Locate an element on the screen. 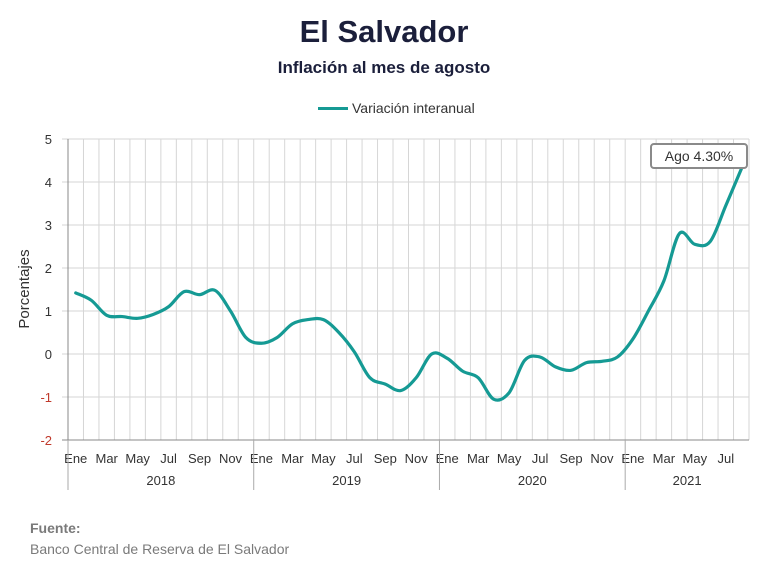 The height and width of the screenshot is (569, 768). annotation-box is located at coordinates (699, 156).